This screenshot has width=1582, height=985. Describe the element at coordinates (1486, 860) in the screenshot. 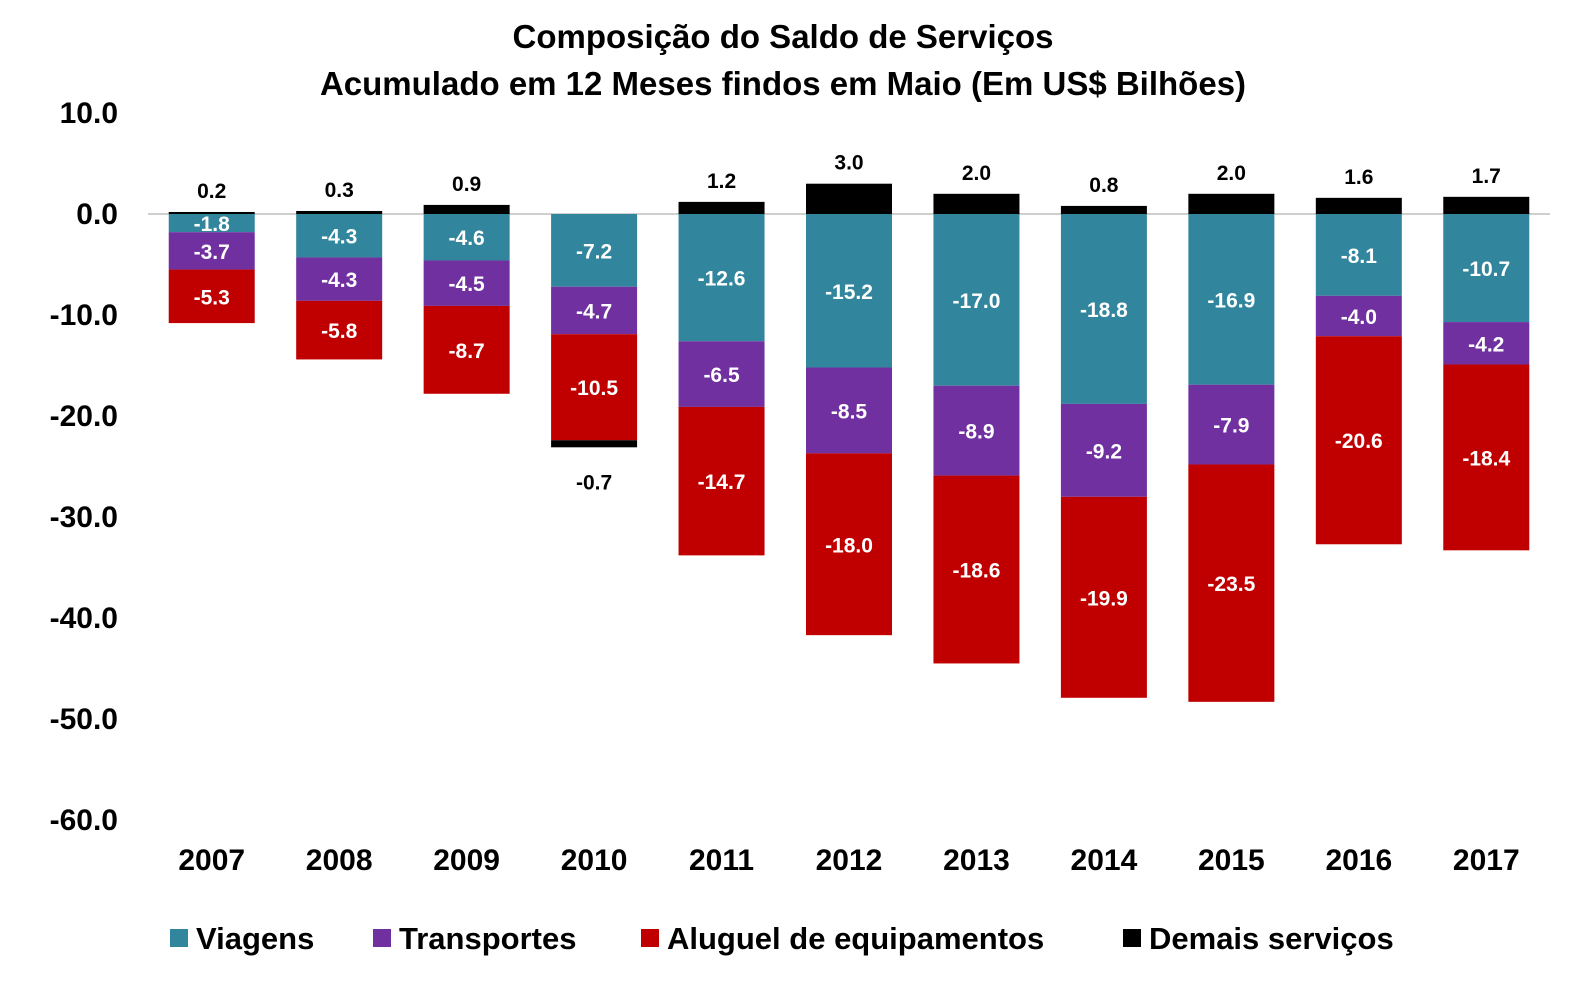

I see `x-tick-label: 2017` at that location.